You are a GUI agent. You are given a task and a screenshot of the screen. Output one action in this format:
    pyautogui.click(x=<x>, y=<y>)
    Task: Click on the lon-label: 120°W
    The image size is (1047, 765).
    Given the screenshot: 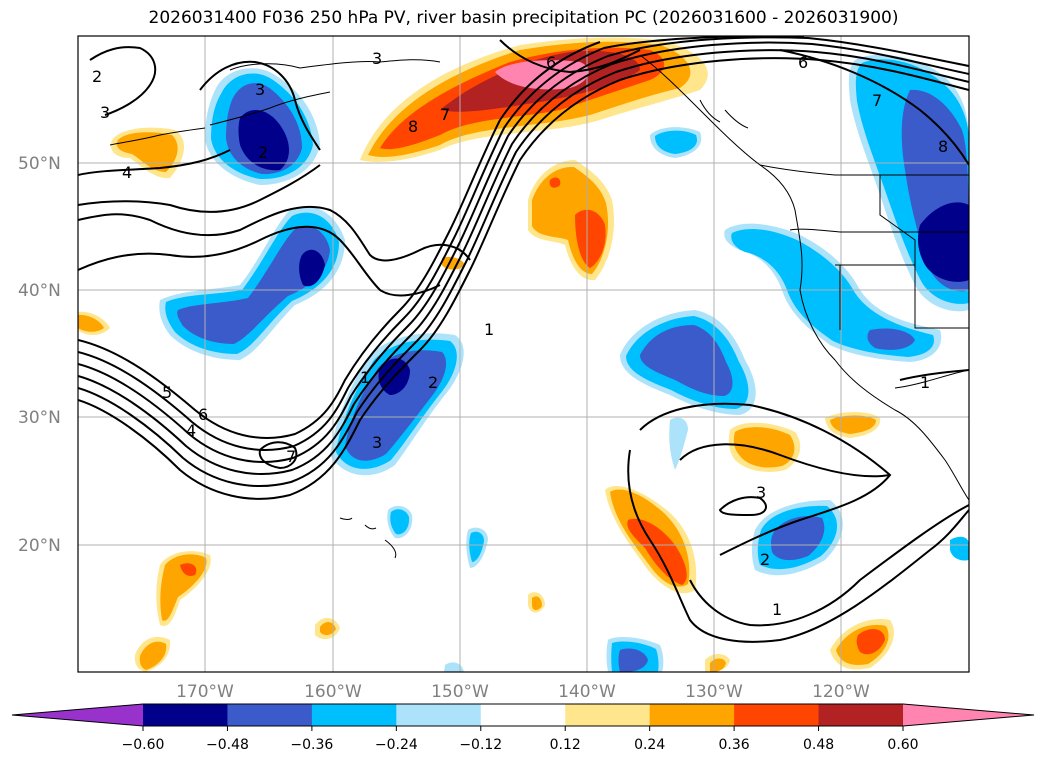 What is the action you would take?
    pyautogui.click(x=841, y=692)
    